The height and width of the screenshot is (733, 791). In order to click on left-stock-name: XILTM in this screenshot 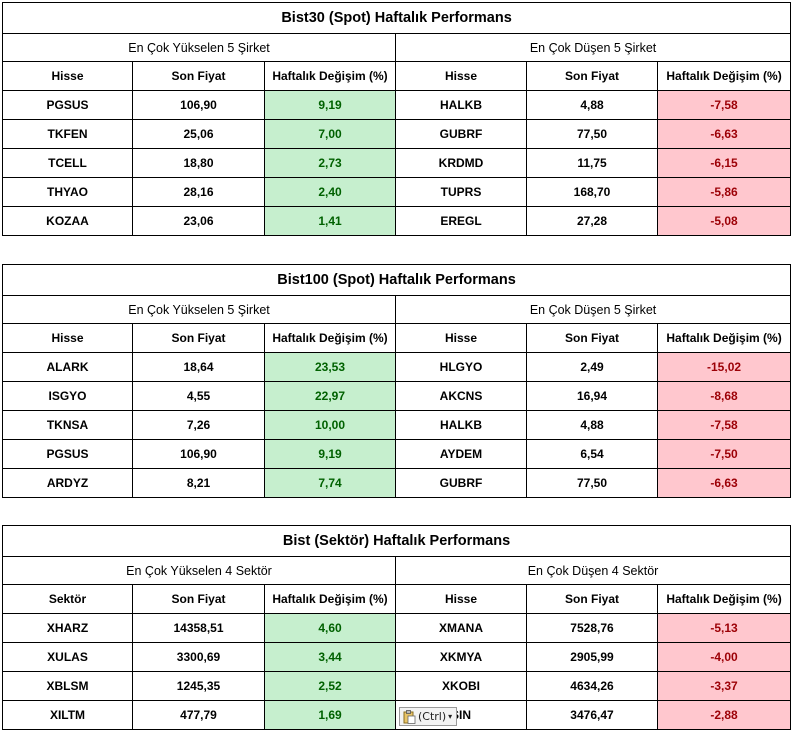, I will do `click(67, 715)`.